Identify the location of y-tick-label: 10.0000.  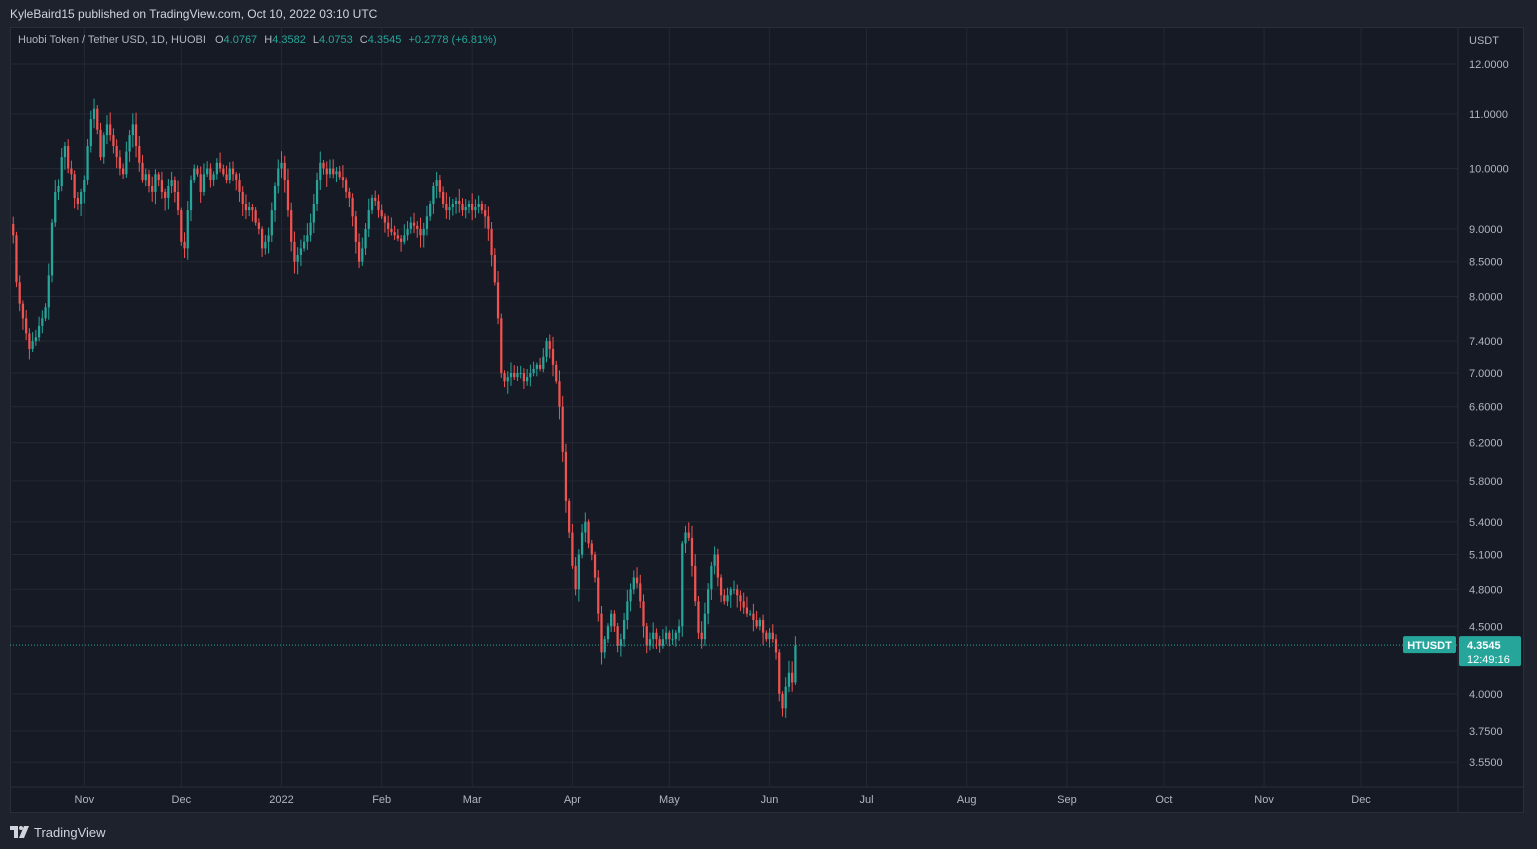
(1489, 170).